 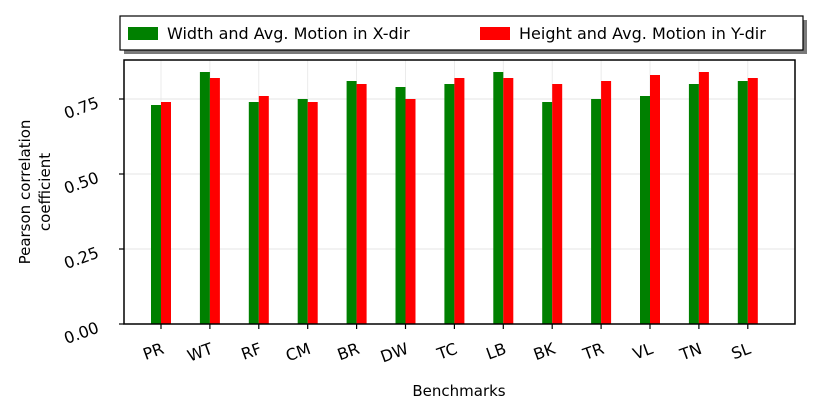 What do you see at coordinates (288, 33) in the screenshot?
I see `legend-label-width-x: Width and Avg. Motion in X-dir` at bounding box center [288, 33].